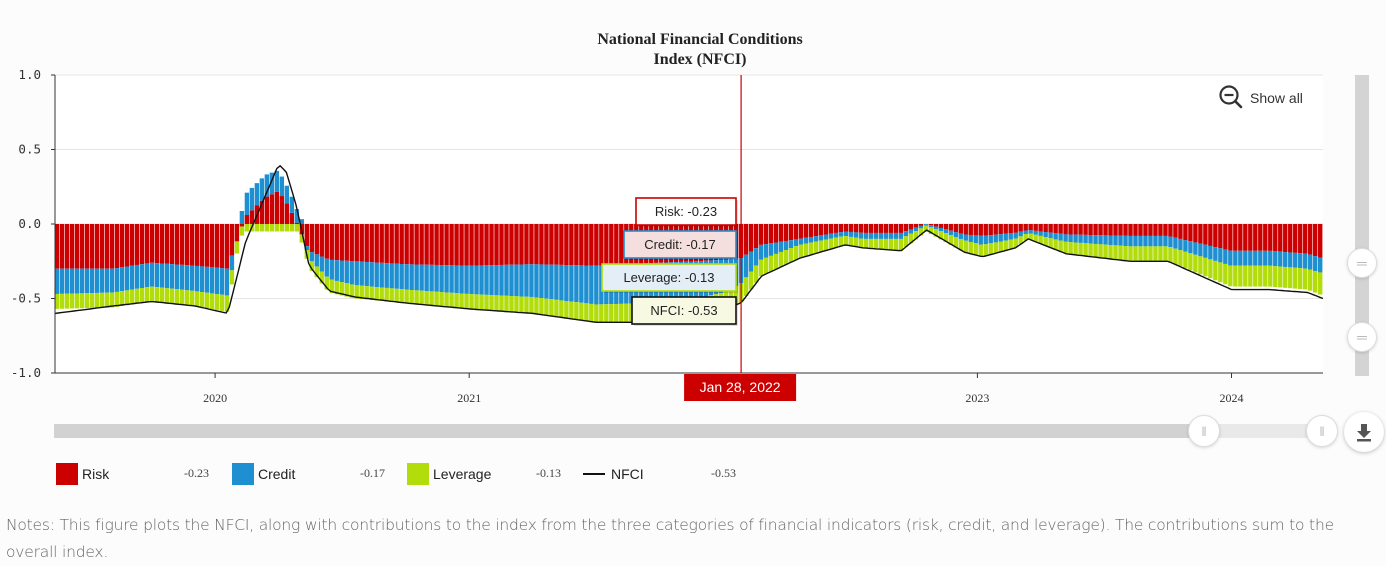  I want to click on horizontal-scroll-handle-right: ‖, so click(1322, 431).